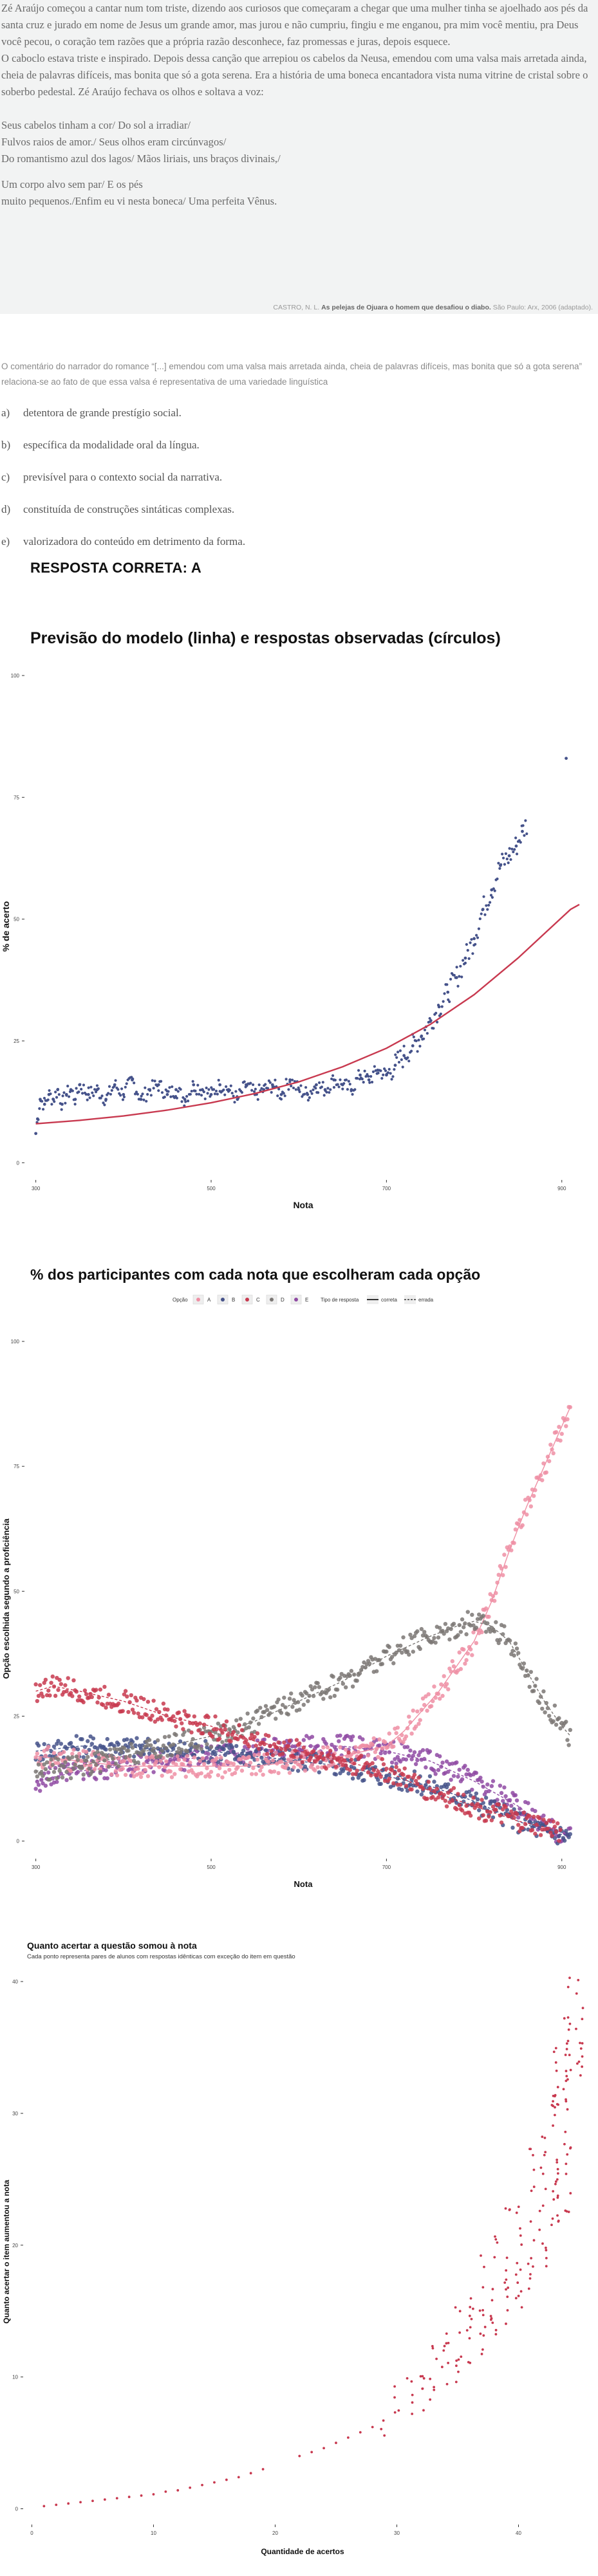  I want to click on option-a: a) detentora de grande prestígio social., so click(123, 423).